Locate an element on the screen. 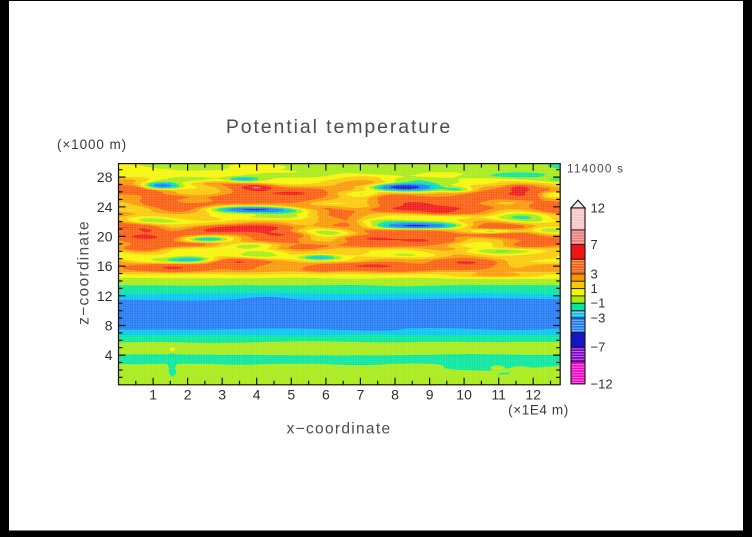 This screenshot has height=537, width=752. svg-text: 10 is located at coordinates (464, 395).